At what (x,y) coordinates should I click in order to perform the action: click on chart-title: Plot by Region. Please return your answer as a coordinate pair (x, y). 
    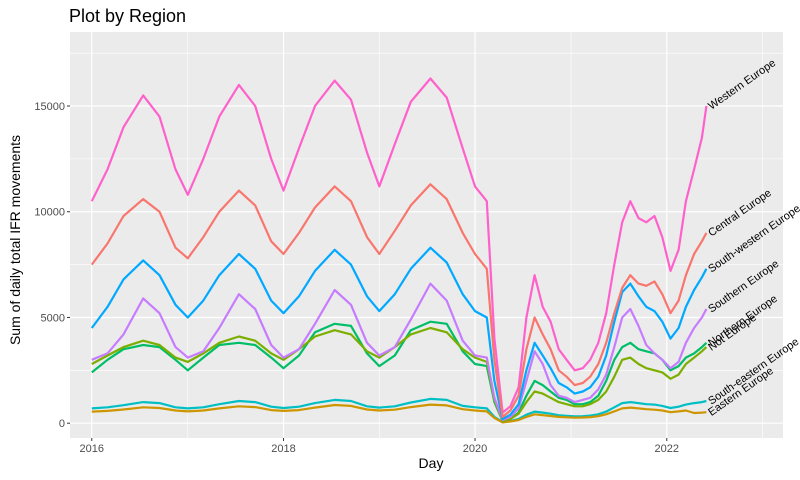
    Looking at the image, I should click on (127, 16).